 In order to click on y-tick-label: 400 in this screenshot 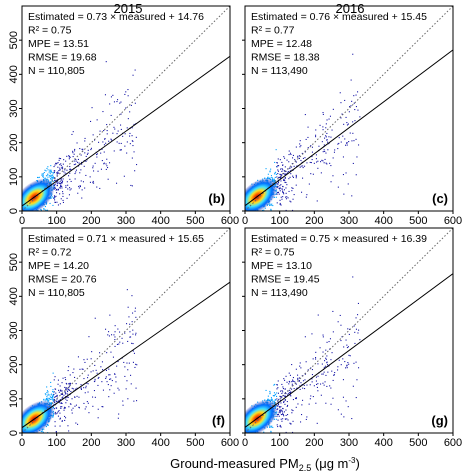, I will do `click(14, 74)`.